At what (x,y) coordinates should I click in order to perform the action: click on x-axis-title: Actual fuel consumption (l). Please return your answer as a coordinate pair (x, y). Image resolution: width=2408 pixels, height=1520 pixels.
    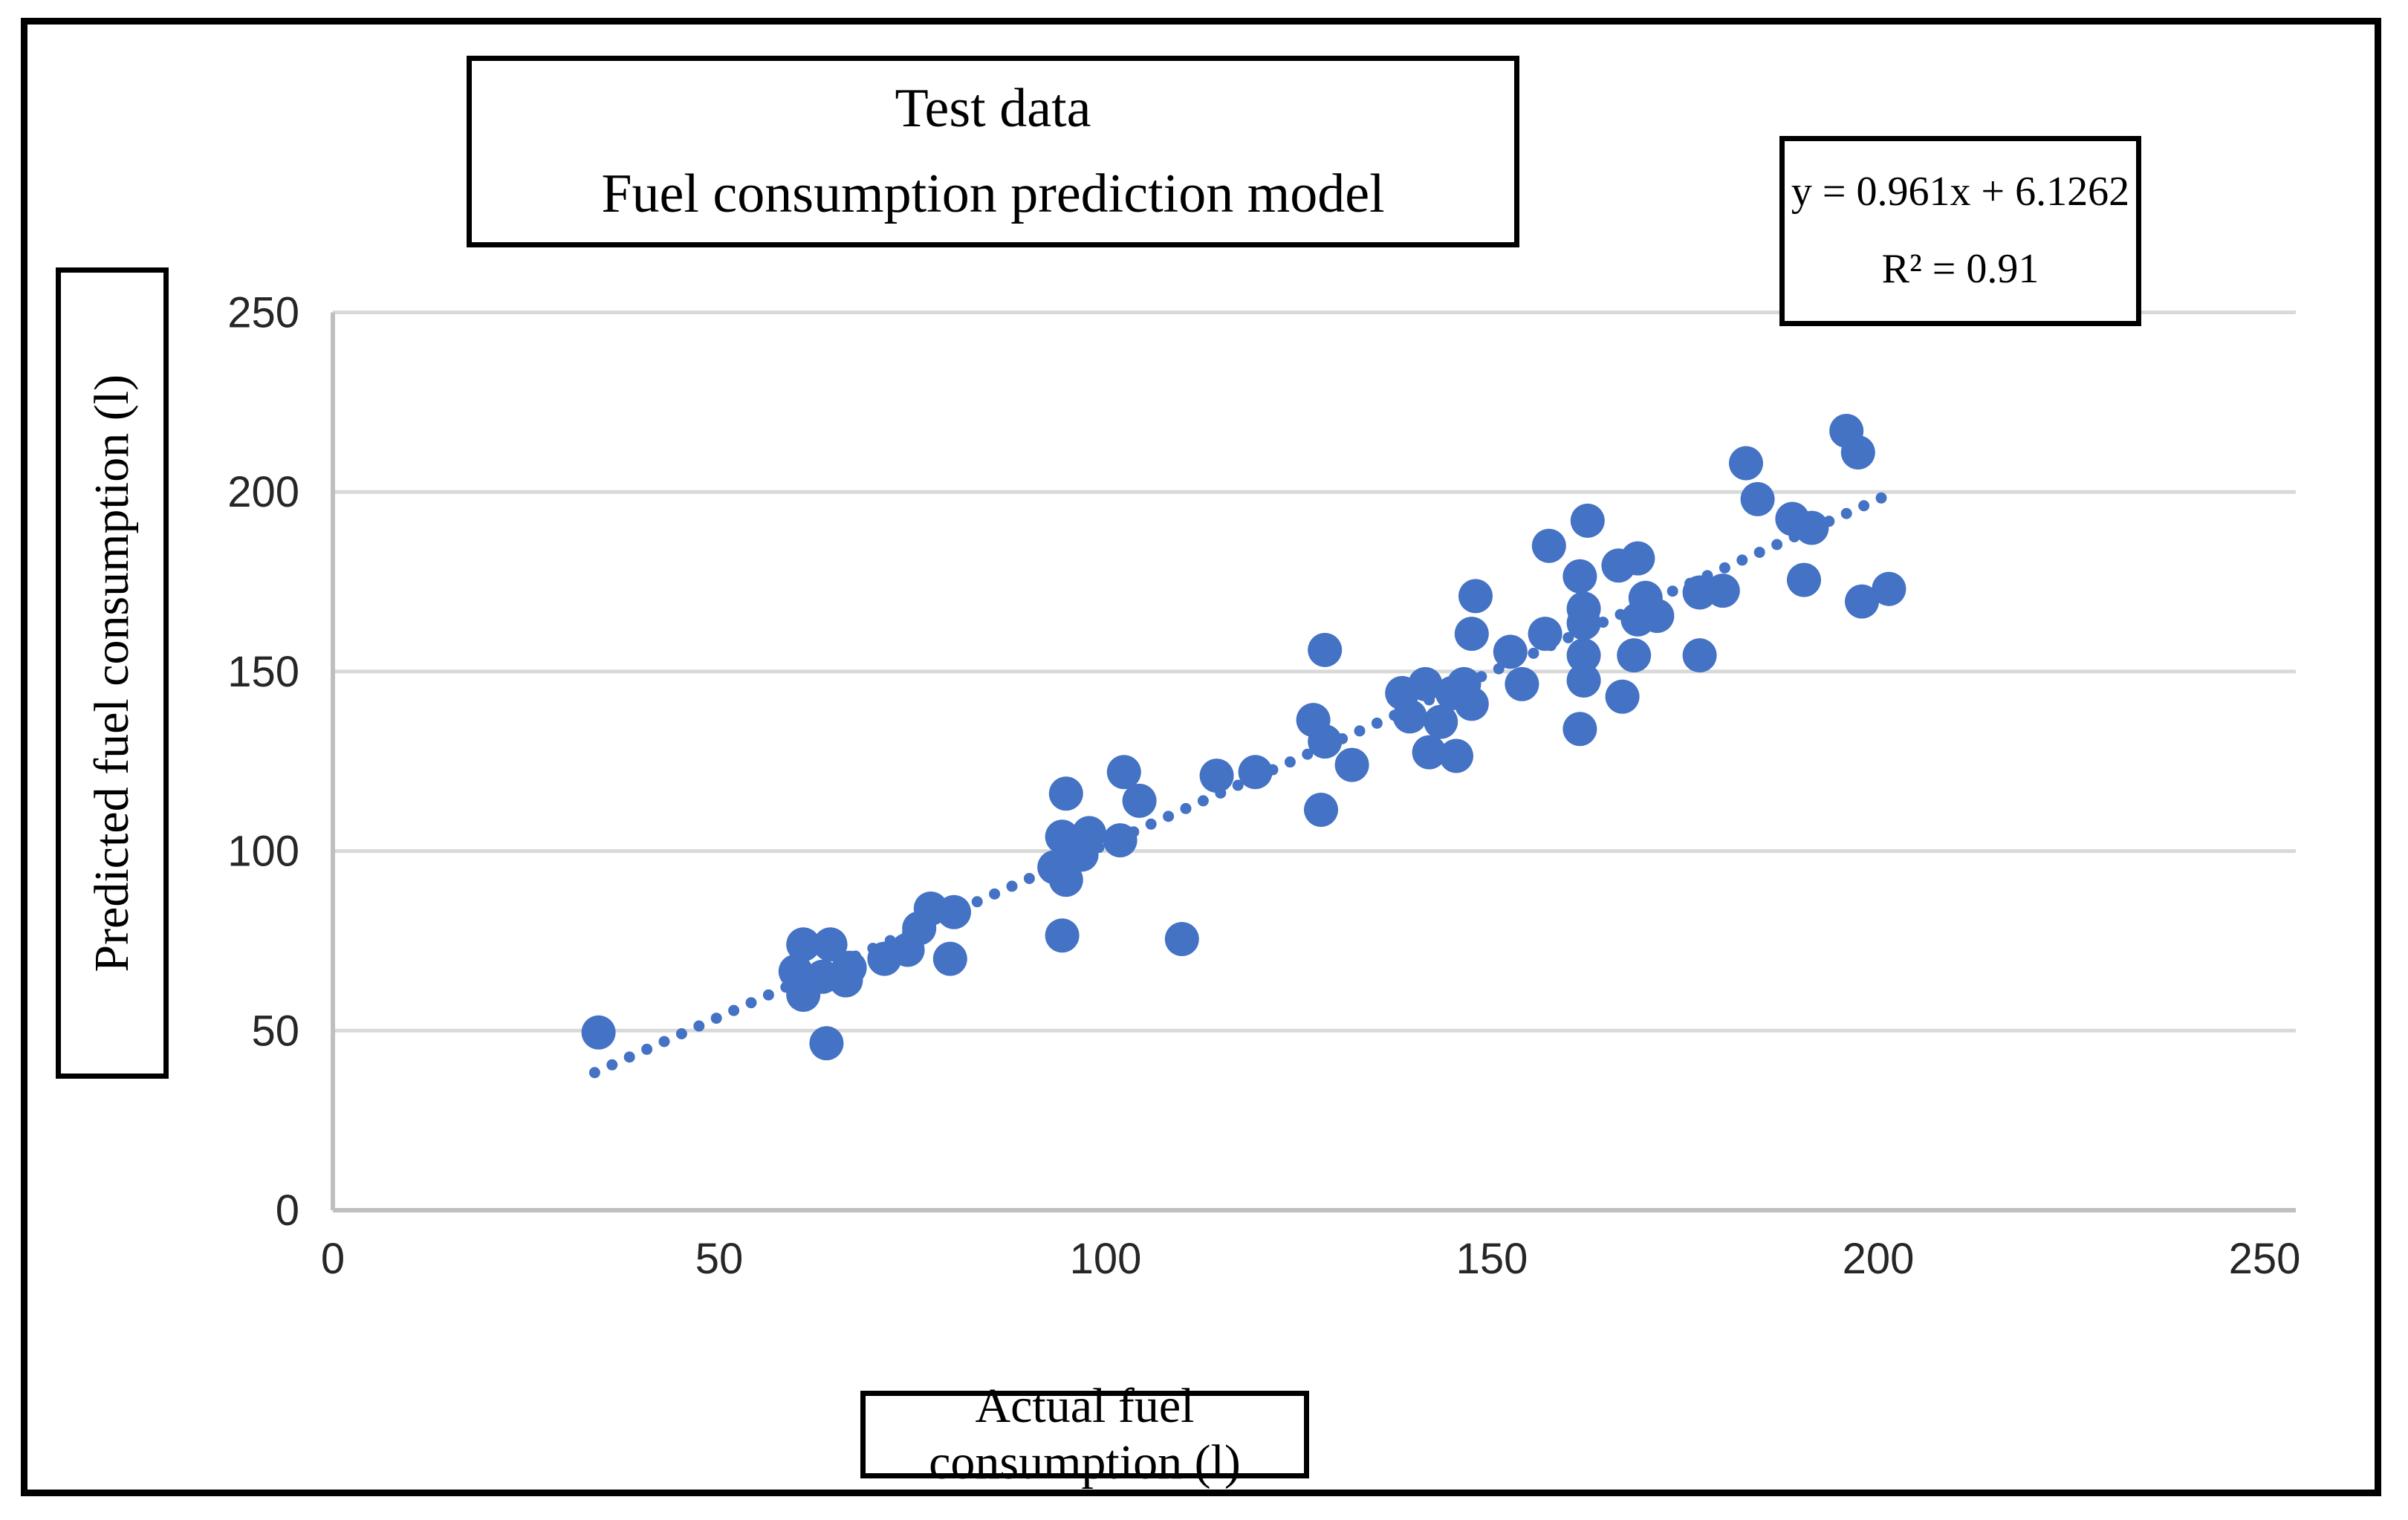
    Looking at the image, I should click on (1085, 1434).